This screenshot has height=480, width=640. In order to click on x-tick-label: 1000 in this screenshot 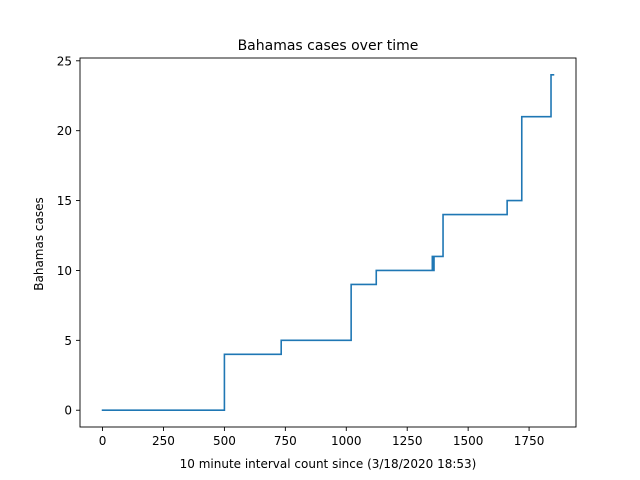, I will do `click(346, 441)`.